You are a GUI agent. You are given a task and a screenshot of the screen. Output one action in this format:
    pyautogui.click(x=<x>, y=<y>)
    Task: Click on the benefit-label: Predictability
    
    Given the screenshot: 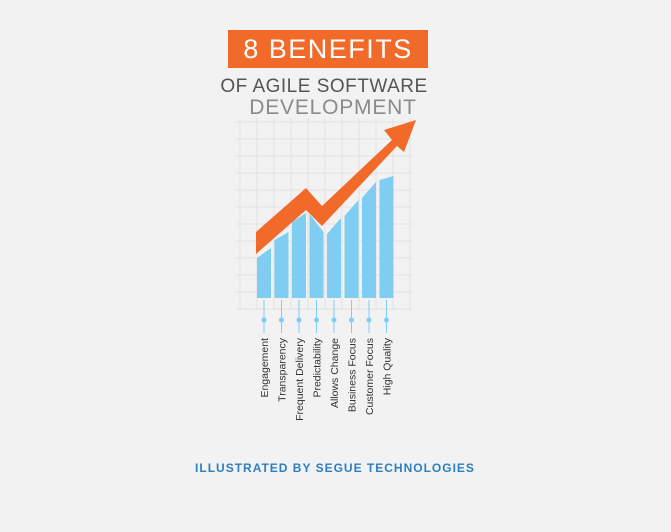 What is the action you would take?
    pyautogui.click(x=318, y=367)
    